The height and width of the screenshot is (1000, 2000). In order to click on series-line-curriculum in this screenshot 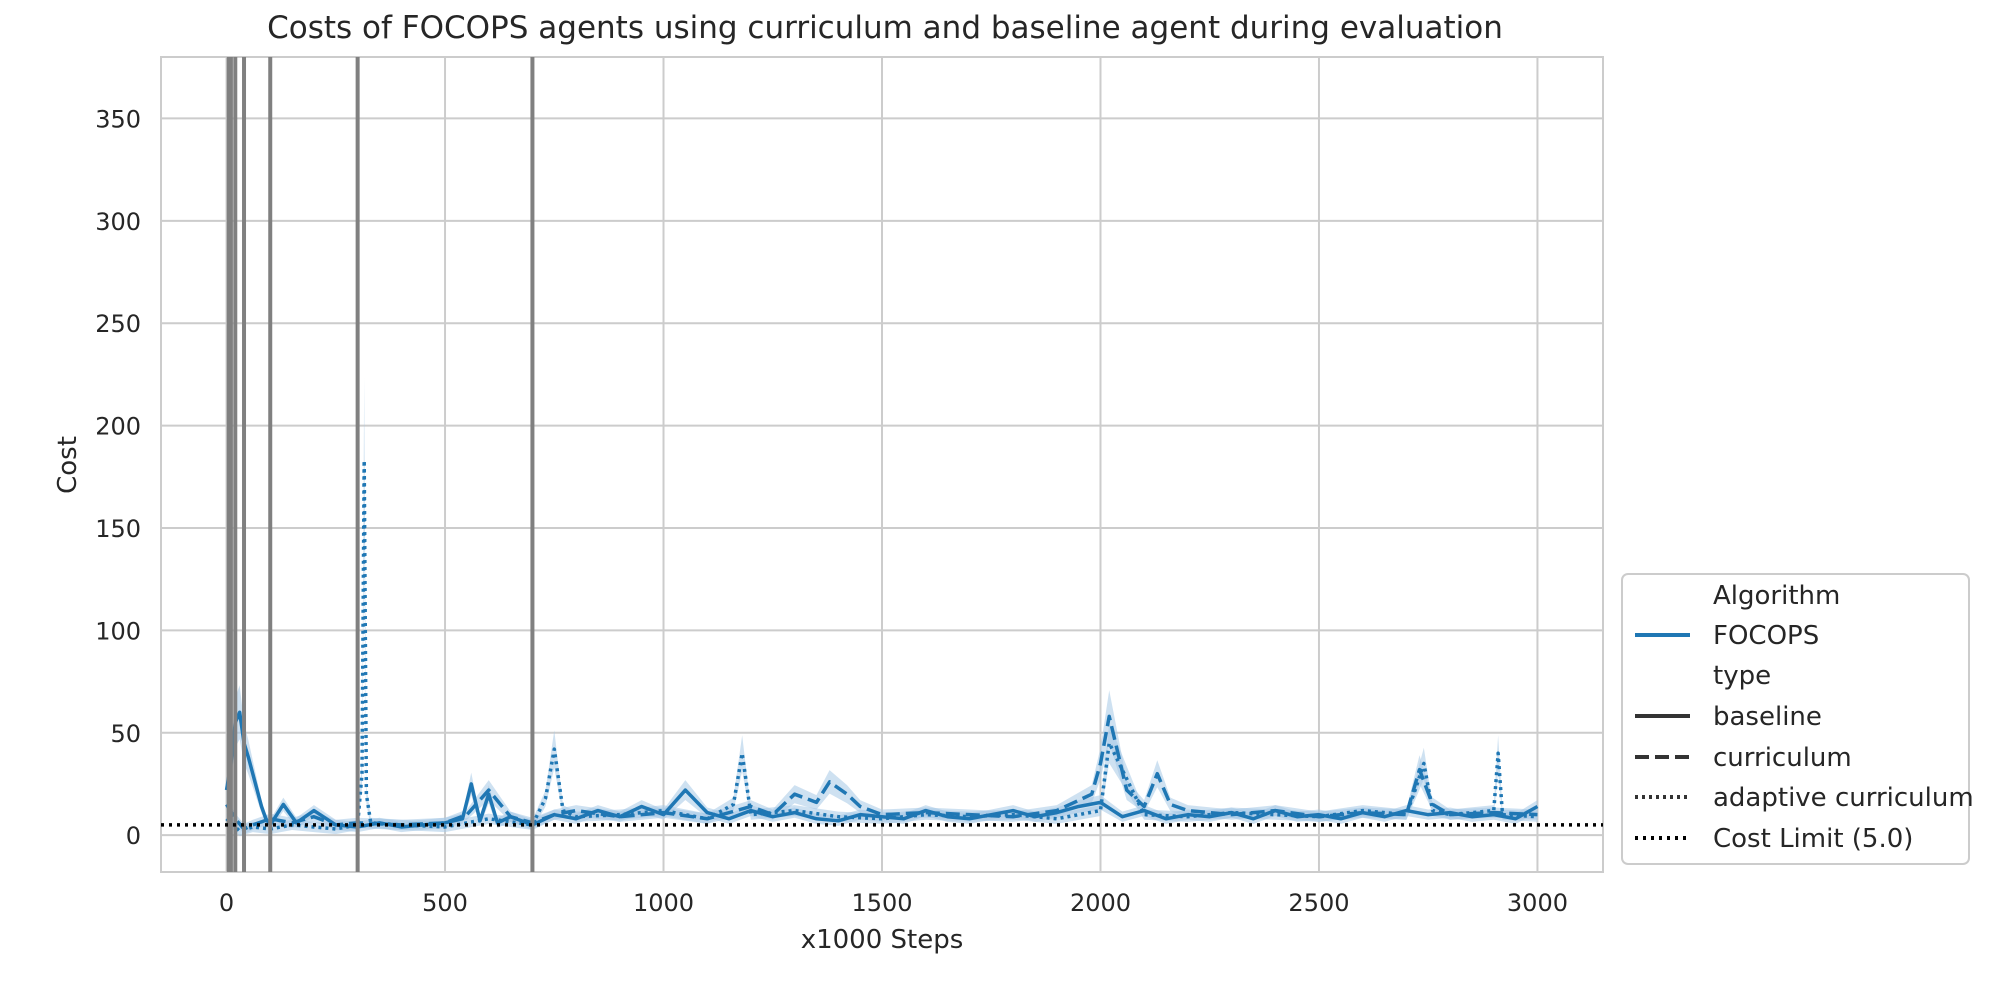, I will do `click(881, 772)`.